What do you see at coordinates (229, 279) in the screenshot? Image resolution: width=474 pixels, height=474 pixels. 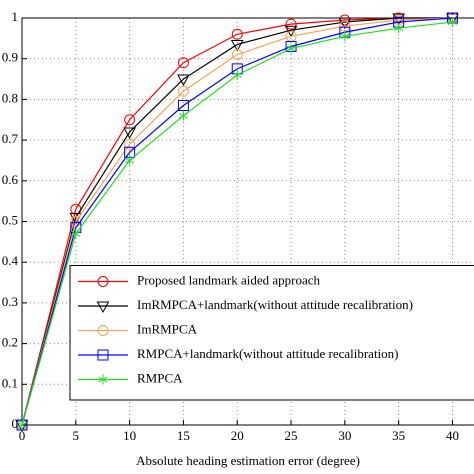 I see `legend-label: Proposed landmark aided approach` at bounding box center [229, 279].